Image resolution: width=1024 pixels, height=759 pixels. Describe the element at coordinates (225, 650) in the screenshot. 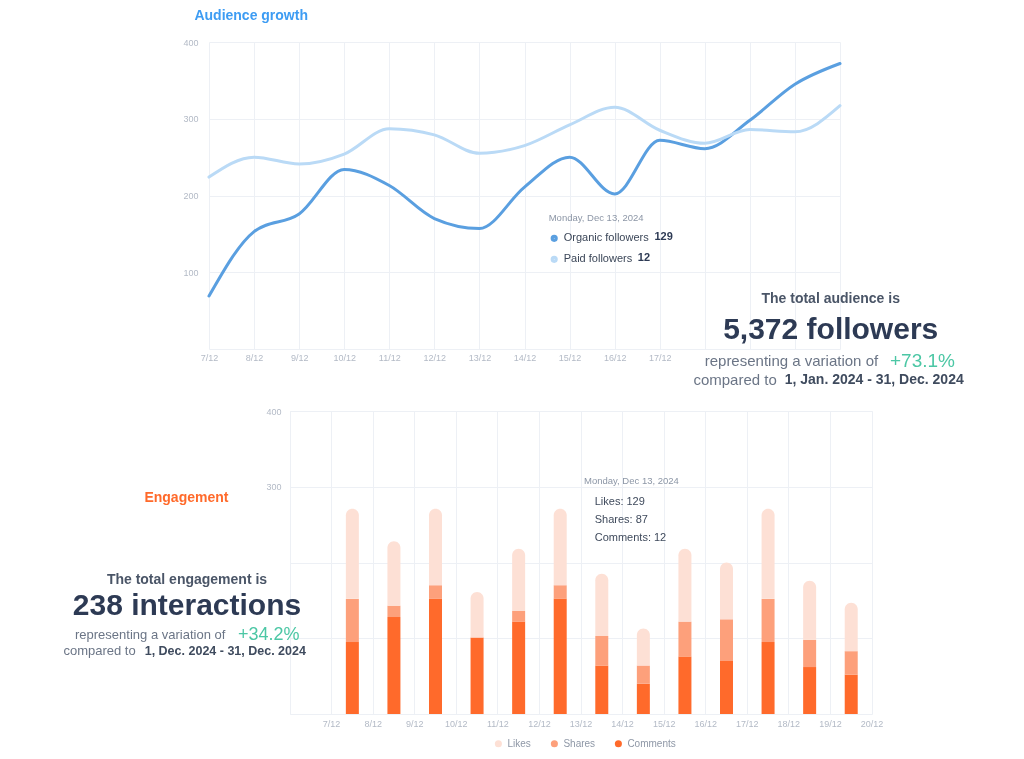

I see `annotation: 1, Dec. 2024 - 31, Dec. 2024` at that location.